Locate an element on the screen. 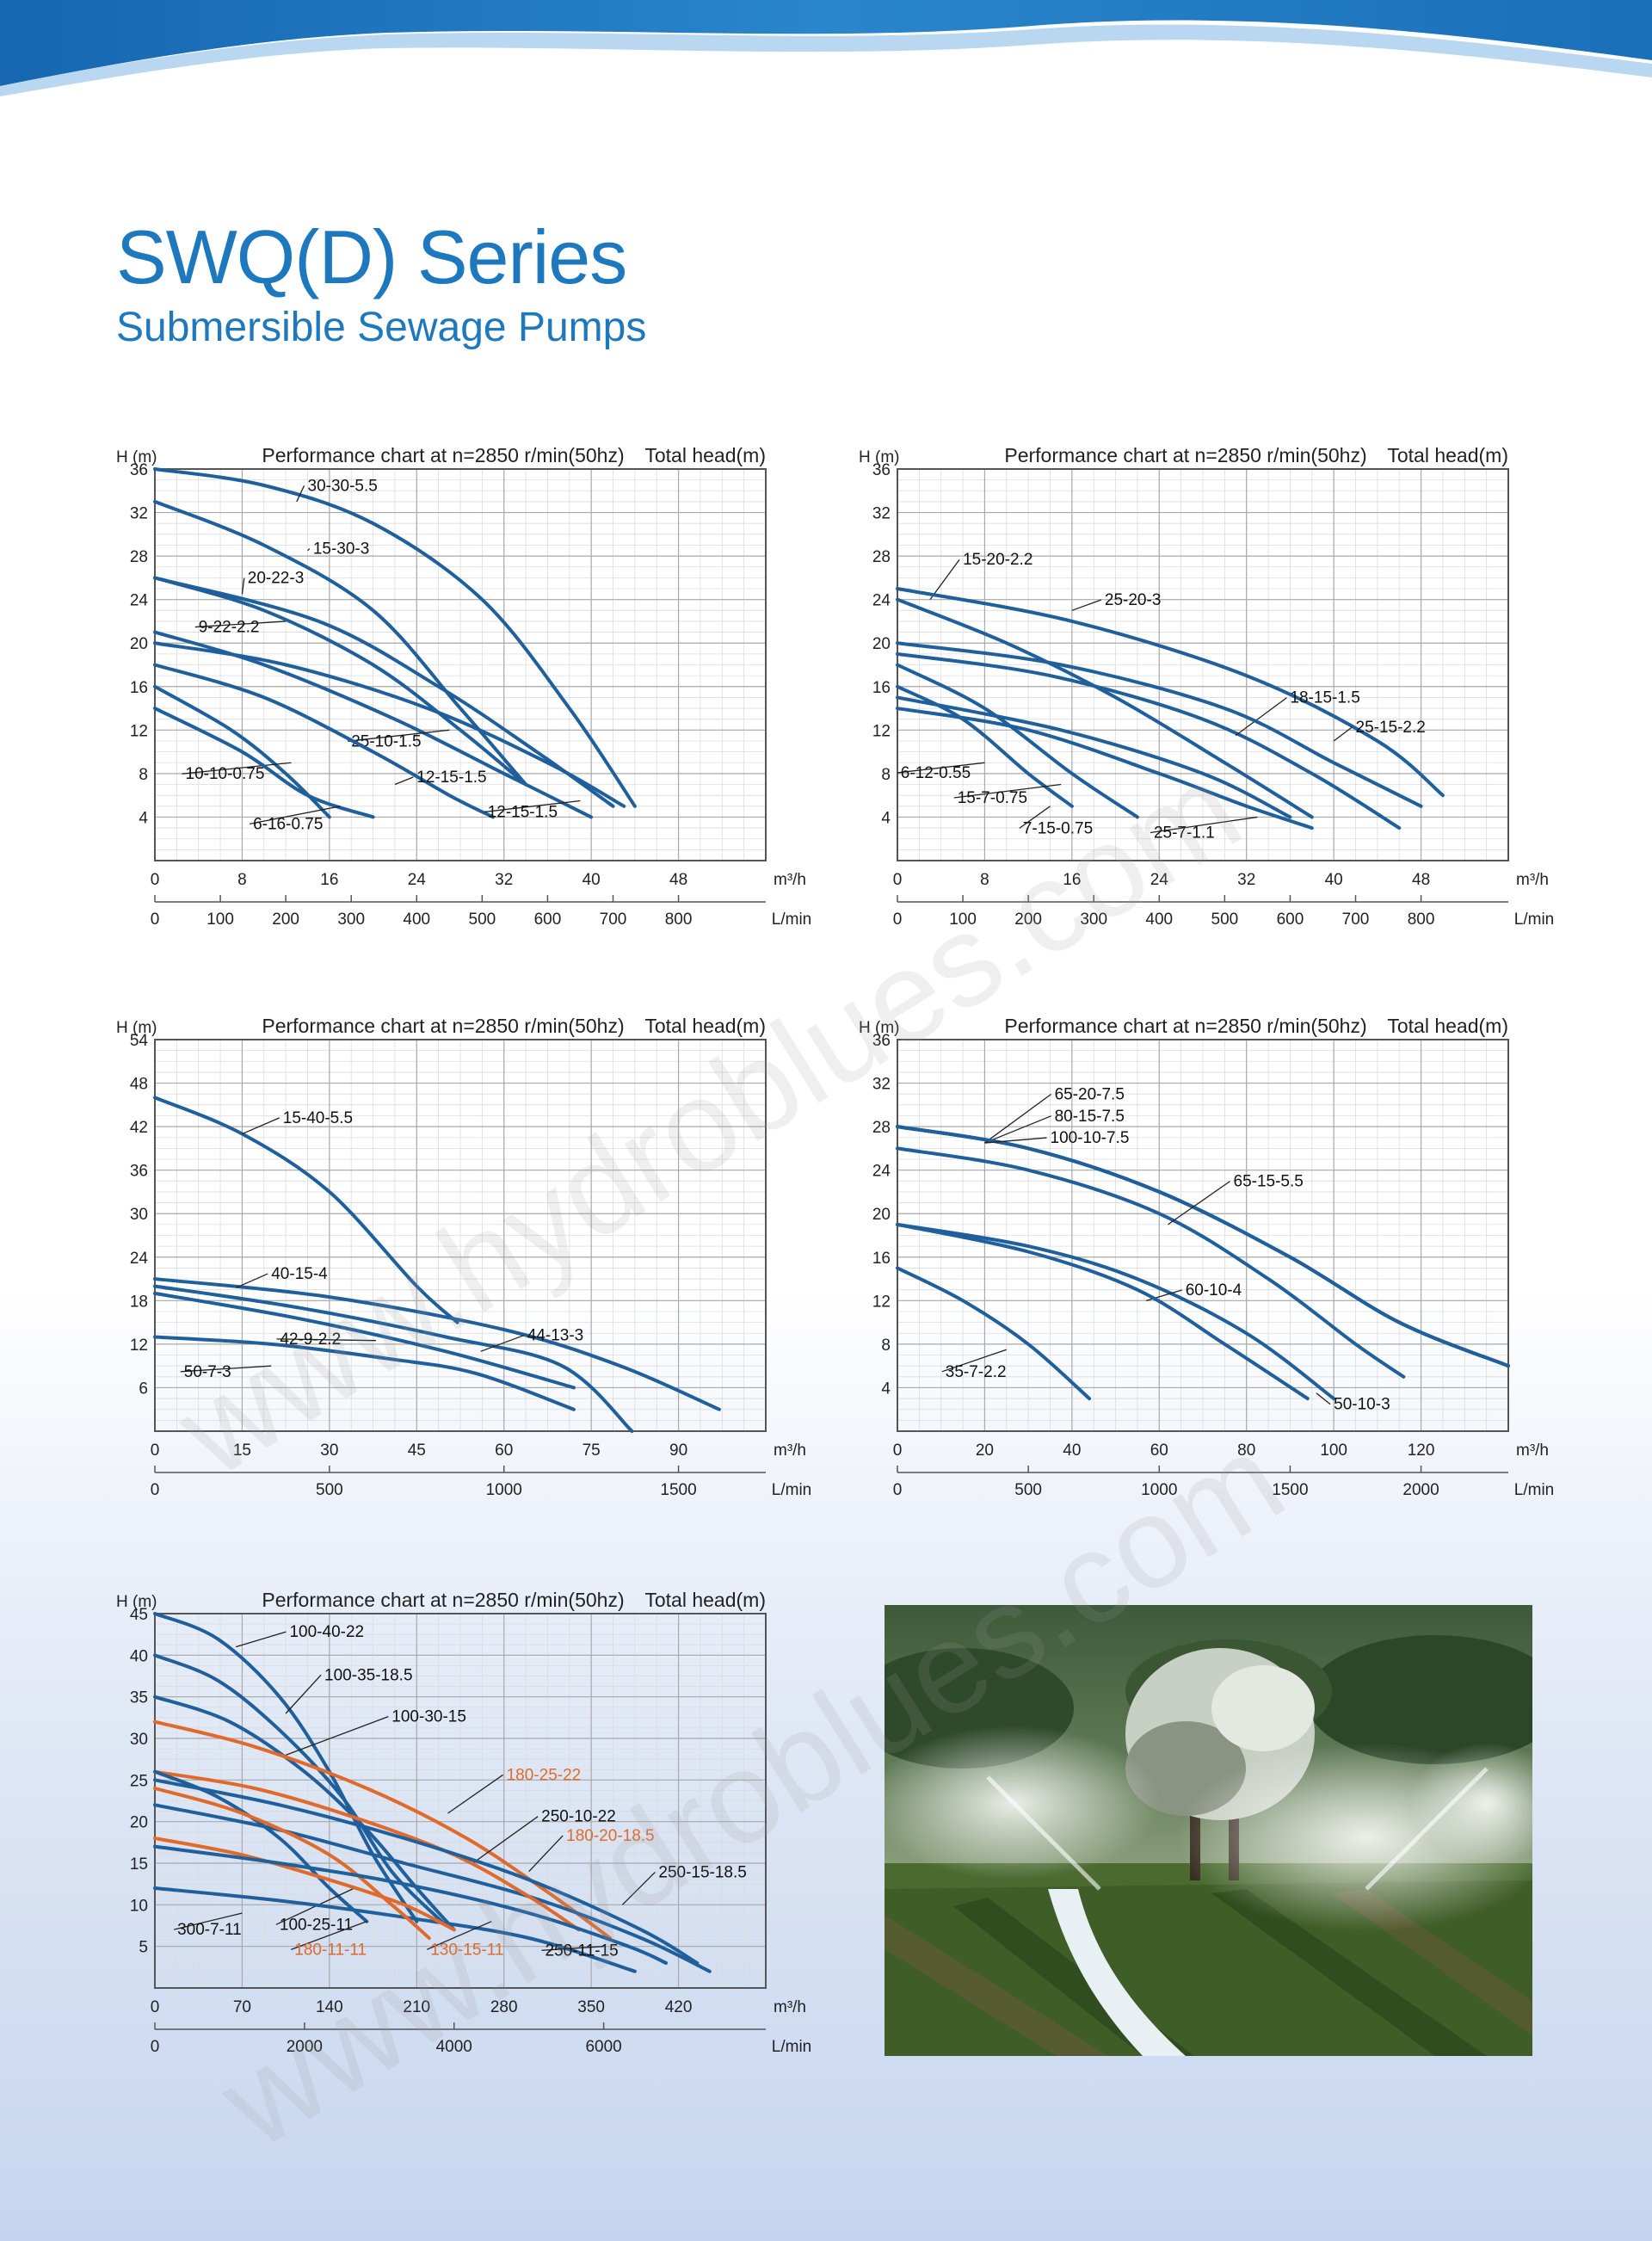  y-tick-label: 4 is located at coordinates (143, 818).